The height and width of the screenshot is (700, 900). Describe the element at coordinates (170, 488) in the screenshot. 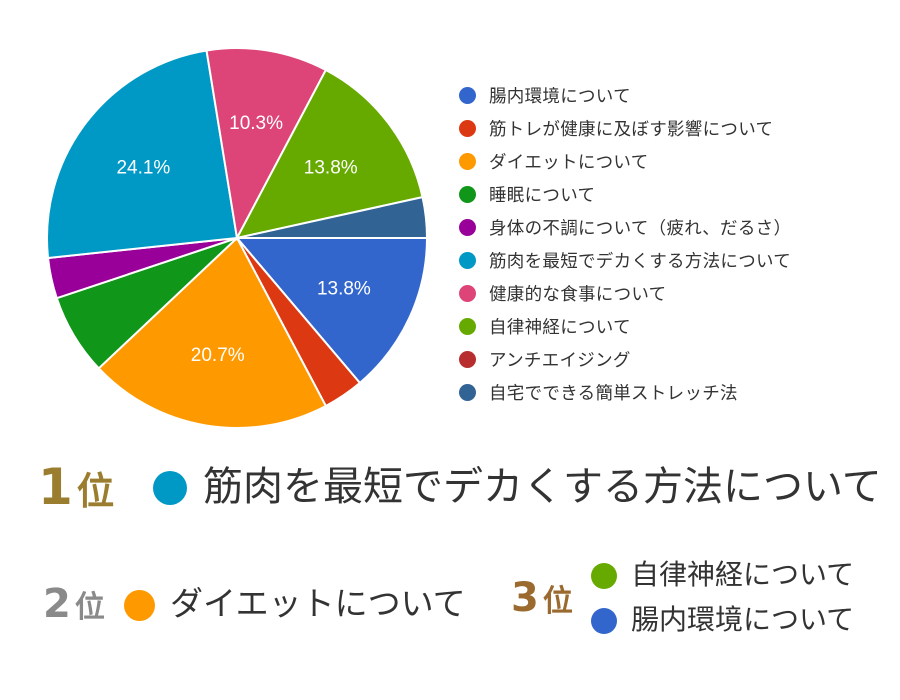

I see `rank-1-dot` at that location.